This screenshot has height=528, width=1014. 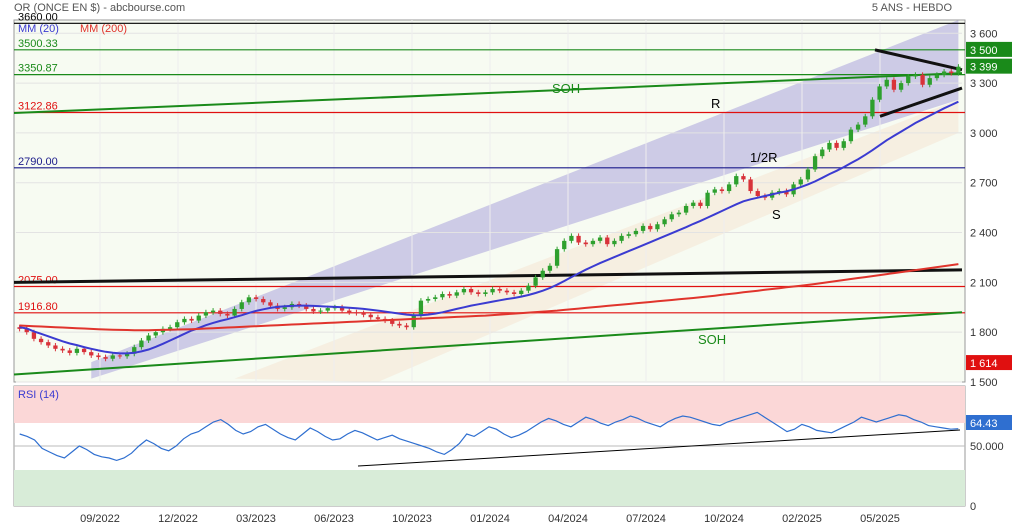 What do you see at coordinates (100, 519) in the screenshot?
I see `x-tick-label: 09/2022` at bounding box center [100, 519].